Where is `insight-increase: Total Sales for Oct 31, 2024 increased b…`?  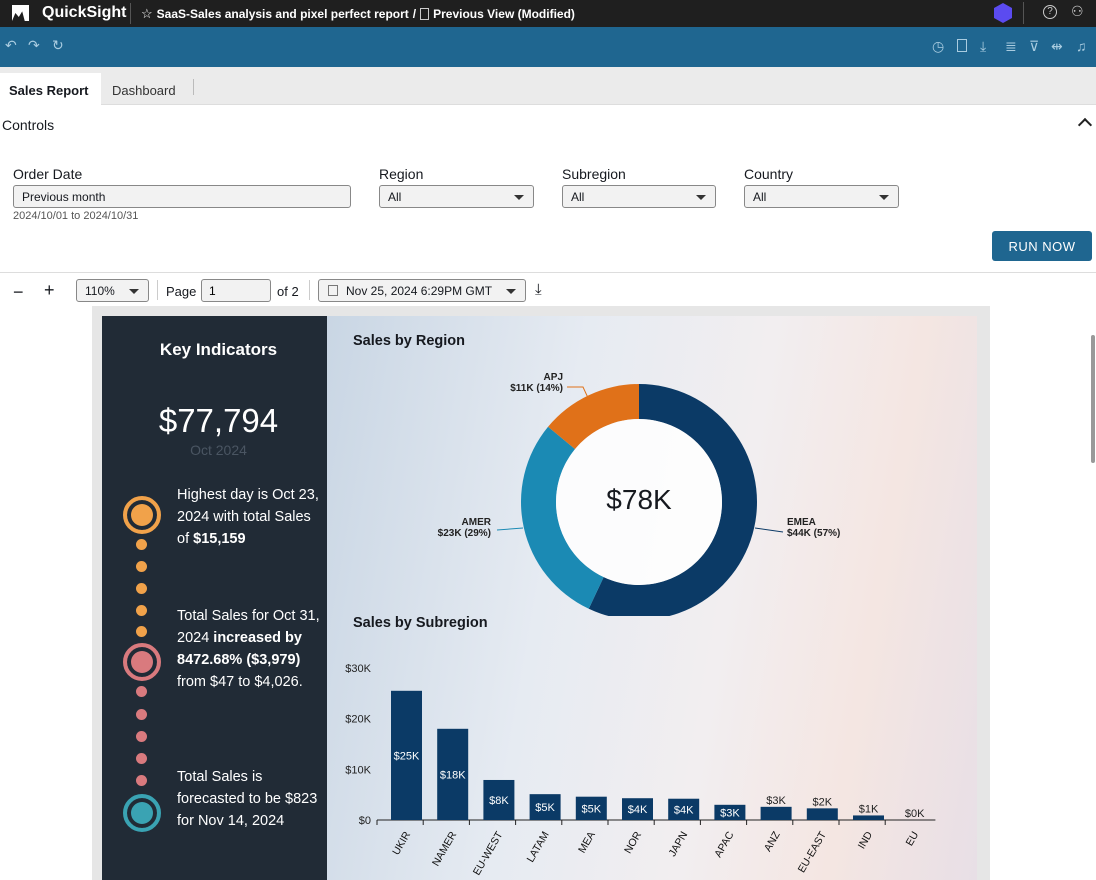
insight-increase: Total Sales for Oct 31, 2024 increased b… is located at coordinates (248, 649).